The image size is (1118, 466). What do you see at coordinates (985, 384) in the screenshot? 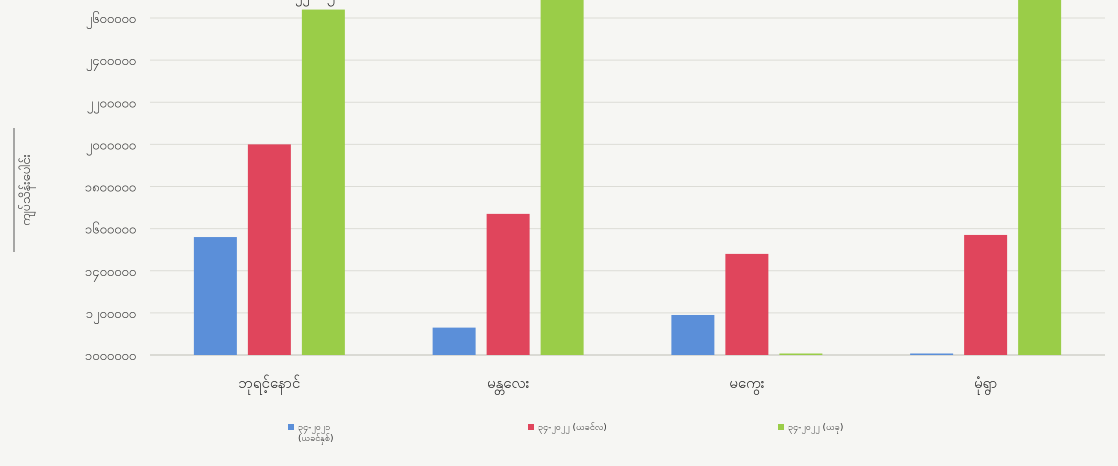
I see `category-label: မုံရွာ` at bounding box center [985, 384].